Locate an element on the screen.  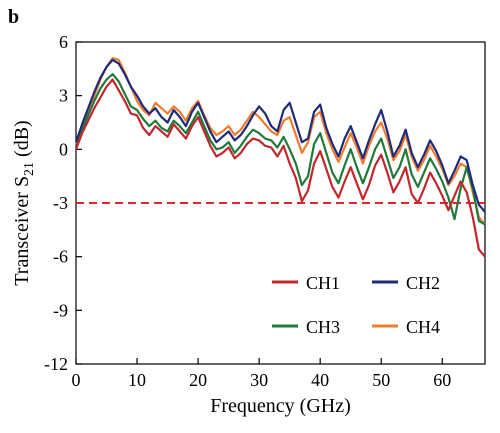
y-tick-label: 3 is located at coordinates (63, 96).